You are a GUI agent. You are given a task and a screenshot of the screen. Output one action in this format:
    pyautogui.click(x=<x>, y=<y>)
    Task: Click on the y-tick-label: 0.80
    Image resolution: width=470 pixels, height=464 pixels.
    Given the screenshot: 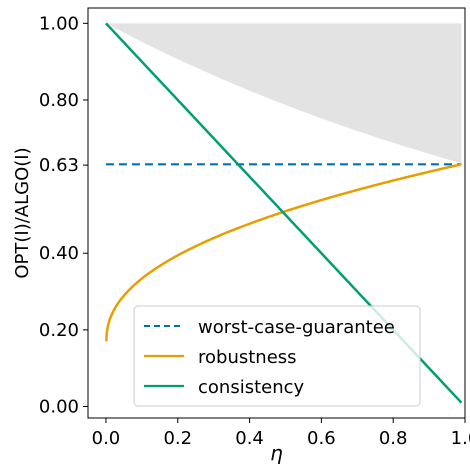 What is the action you would take?
    pyautogui.click(x=59, y=100)
    